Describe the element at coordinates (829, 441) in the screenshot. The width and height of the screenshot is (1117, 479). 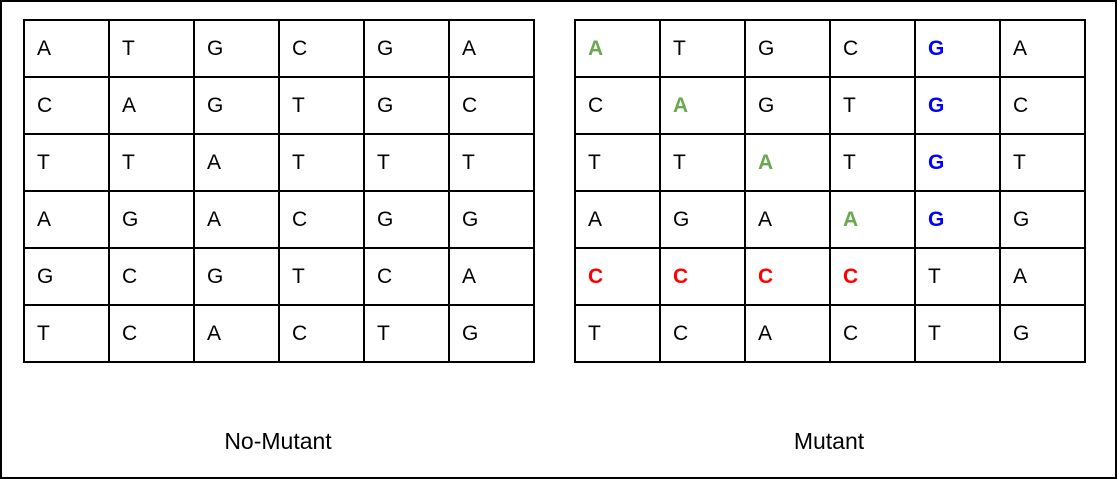
I see `mutant-caption: Mutant` at that location.